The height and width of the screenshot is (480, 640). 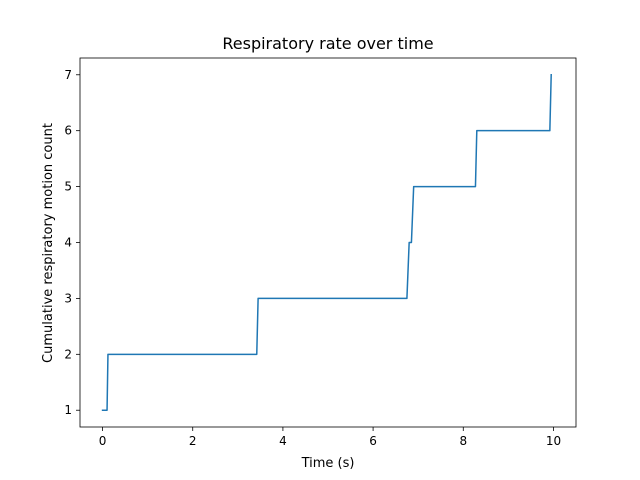 What do you see at coordinates (553, 441) in the screenshot?
I see `x-tick-label: 10` at bounding box center [553, 441].